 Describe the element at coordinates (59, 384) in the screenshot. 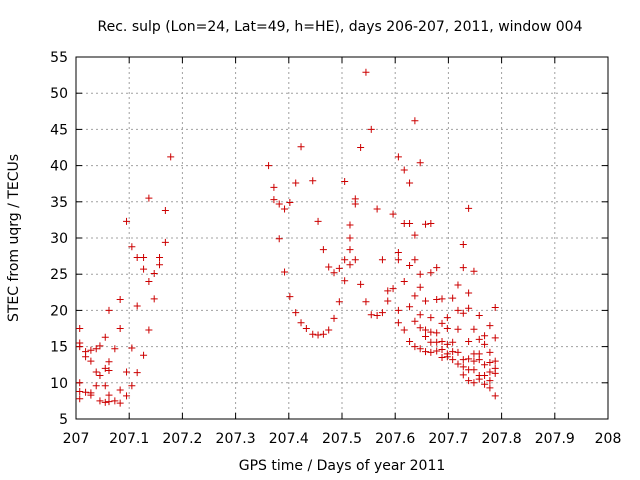

I see `y-tick-label: 10` at that location.